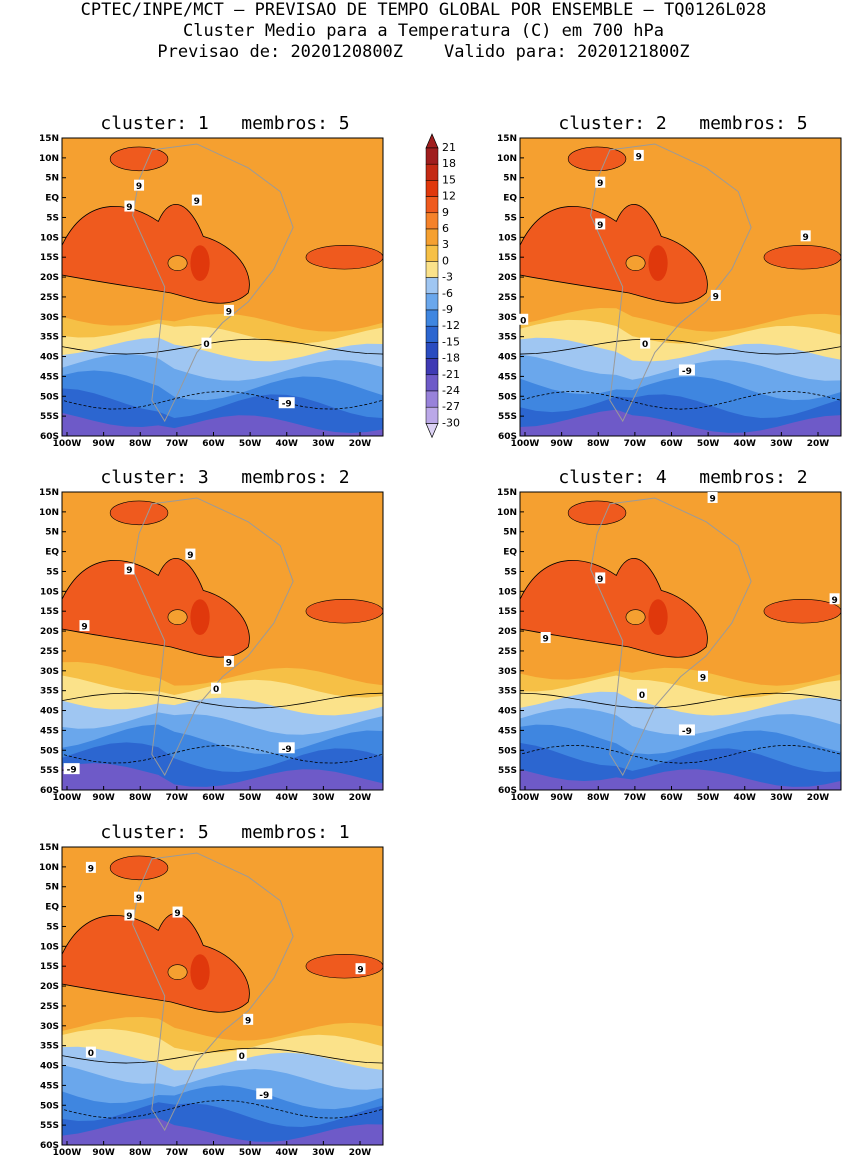 Image resolution: width=847 pixels, height=1157 pixels. What do you see at coordinates (451, 341) in the screenshot?
I see `colorbar-label: -15` at bounding box center [451, 341].